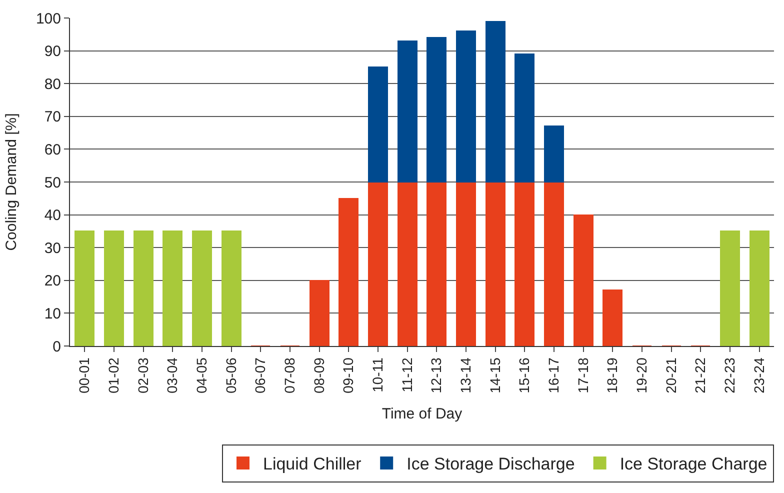 Image resolution: width=784 pixels, height=493 pixels. What do you see at coordinates (612, 375) in the screenshot?
I see `x-tick-label: 18-19` at bounding box center [612, 375].